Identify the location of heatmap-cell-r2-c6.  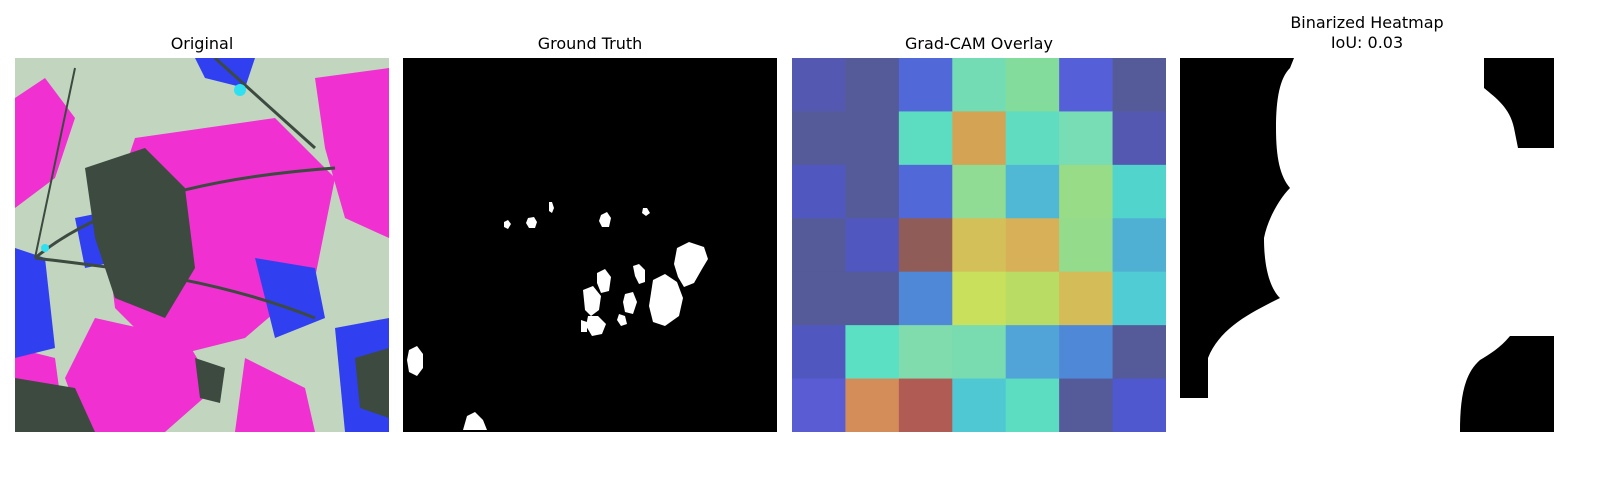
(1139, 191).